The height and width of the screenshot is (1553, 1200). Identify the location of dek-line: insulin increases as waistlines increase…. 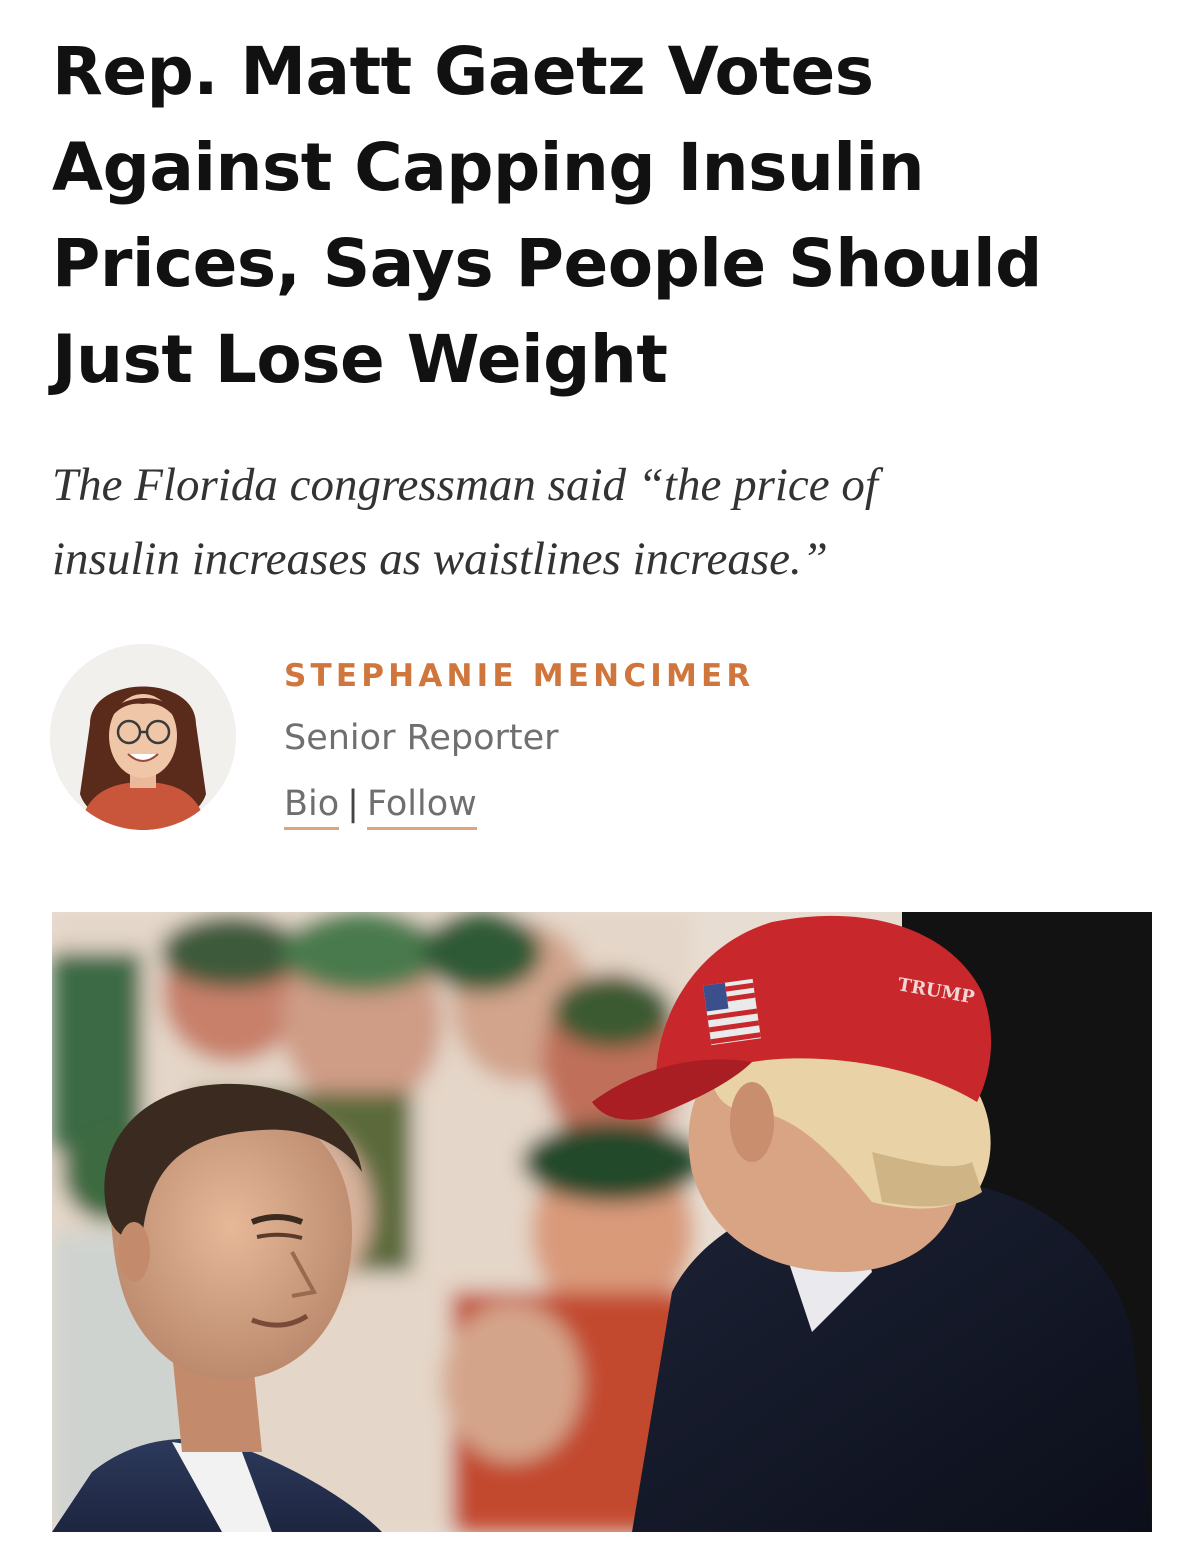
(440, 559).